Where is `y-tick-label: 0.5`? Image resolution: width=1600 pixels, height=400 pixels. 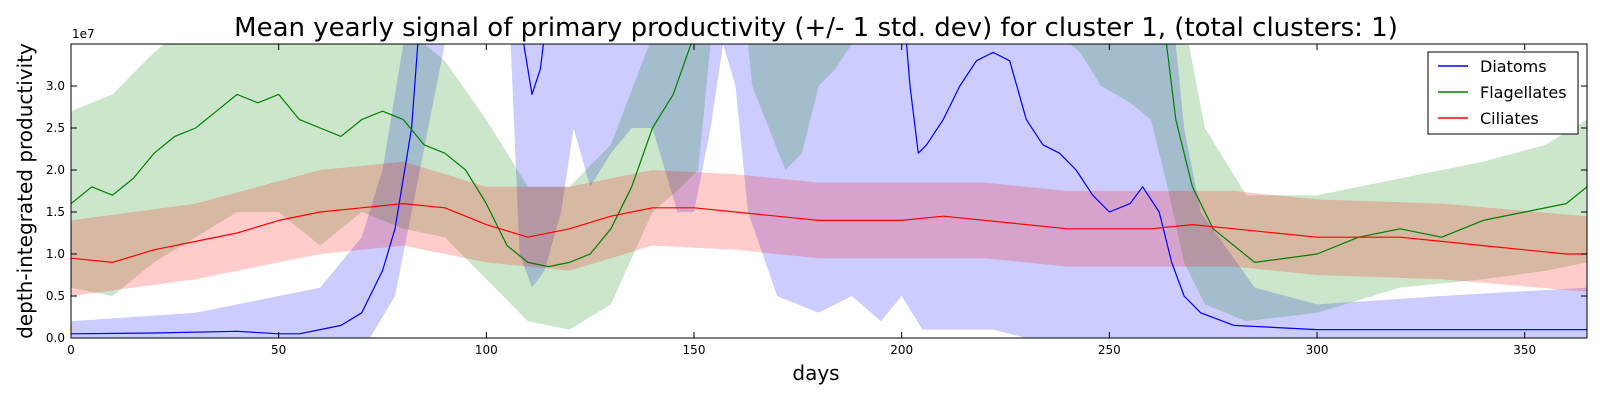 y-tick-label: 0.5 is located at coordinates (55, 296).